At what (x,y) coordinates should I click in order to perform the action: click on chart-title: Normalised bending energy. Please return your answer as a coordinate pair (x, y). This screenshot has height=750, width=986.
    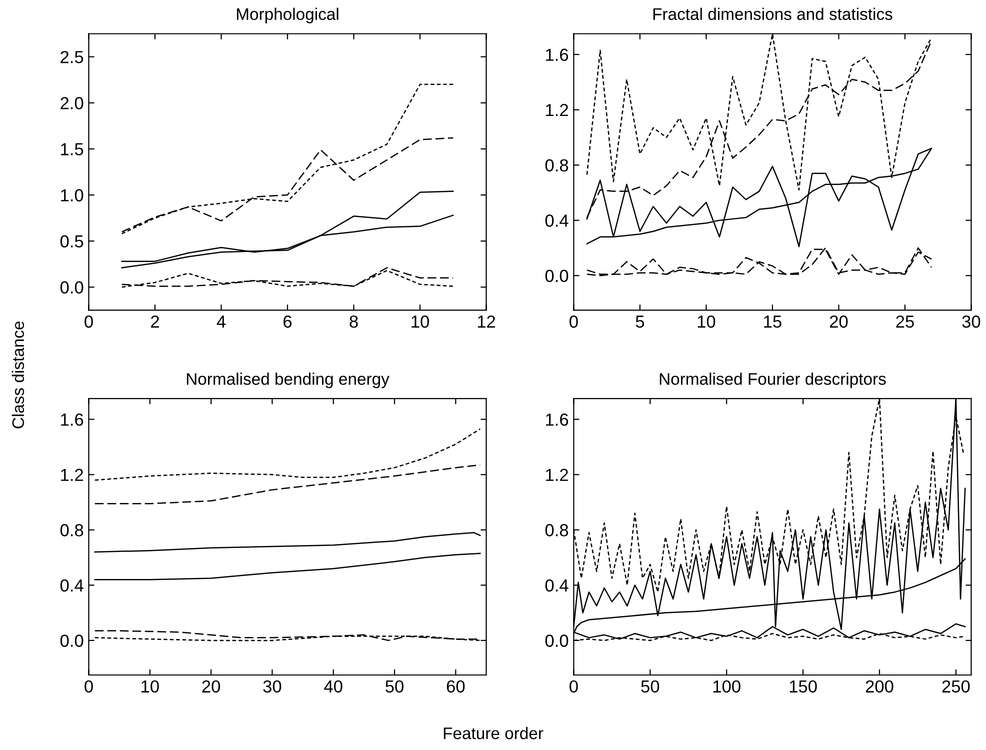
    Looking at the image, I should click on (288, 380).